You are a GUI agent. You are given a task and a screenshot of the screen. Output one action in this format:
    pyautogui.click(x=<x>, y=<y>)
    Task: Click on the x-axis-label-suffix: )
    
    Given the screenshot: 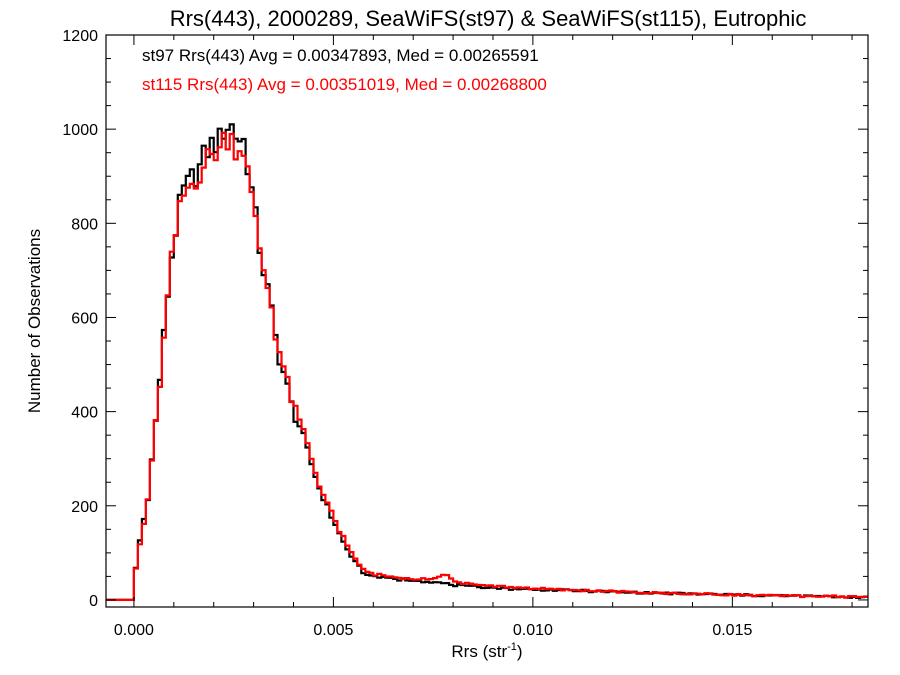 What is the action you would take?
    pyautogui.click(x=520, y=651)
    